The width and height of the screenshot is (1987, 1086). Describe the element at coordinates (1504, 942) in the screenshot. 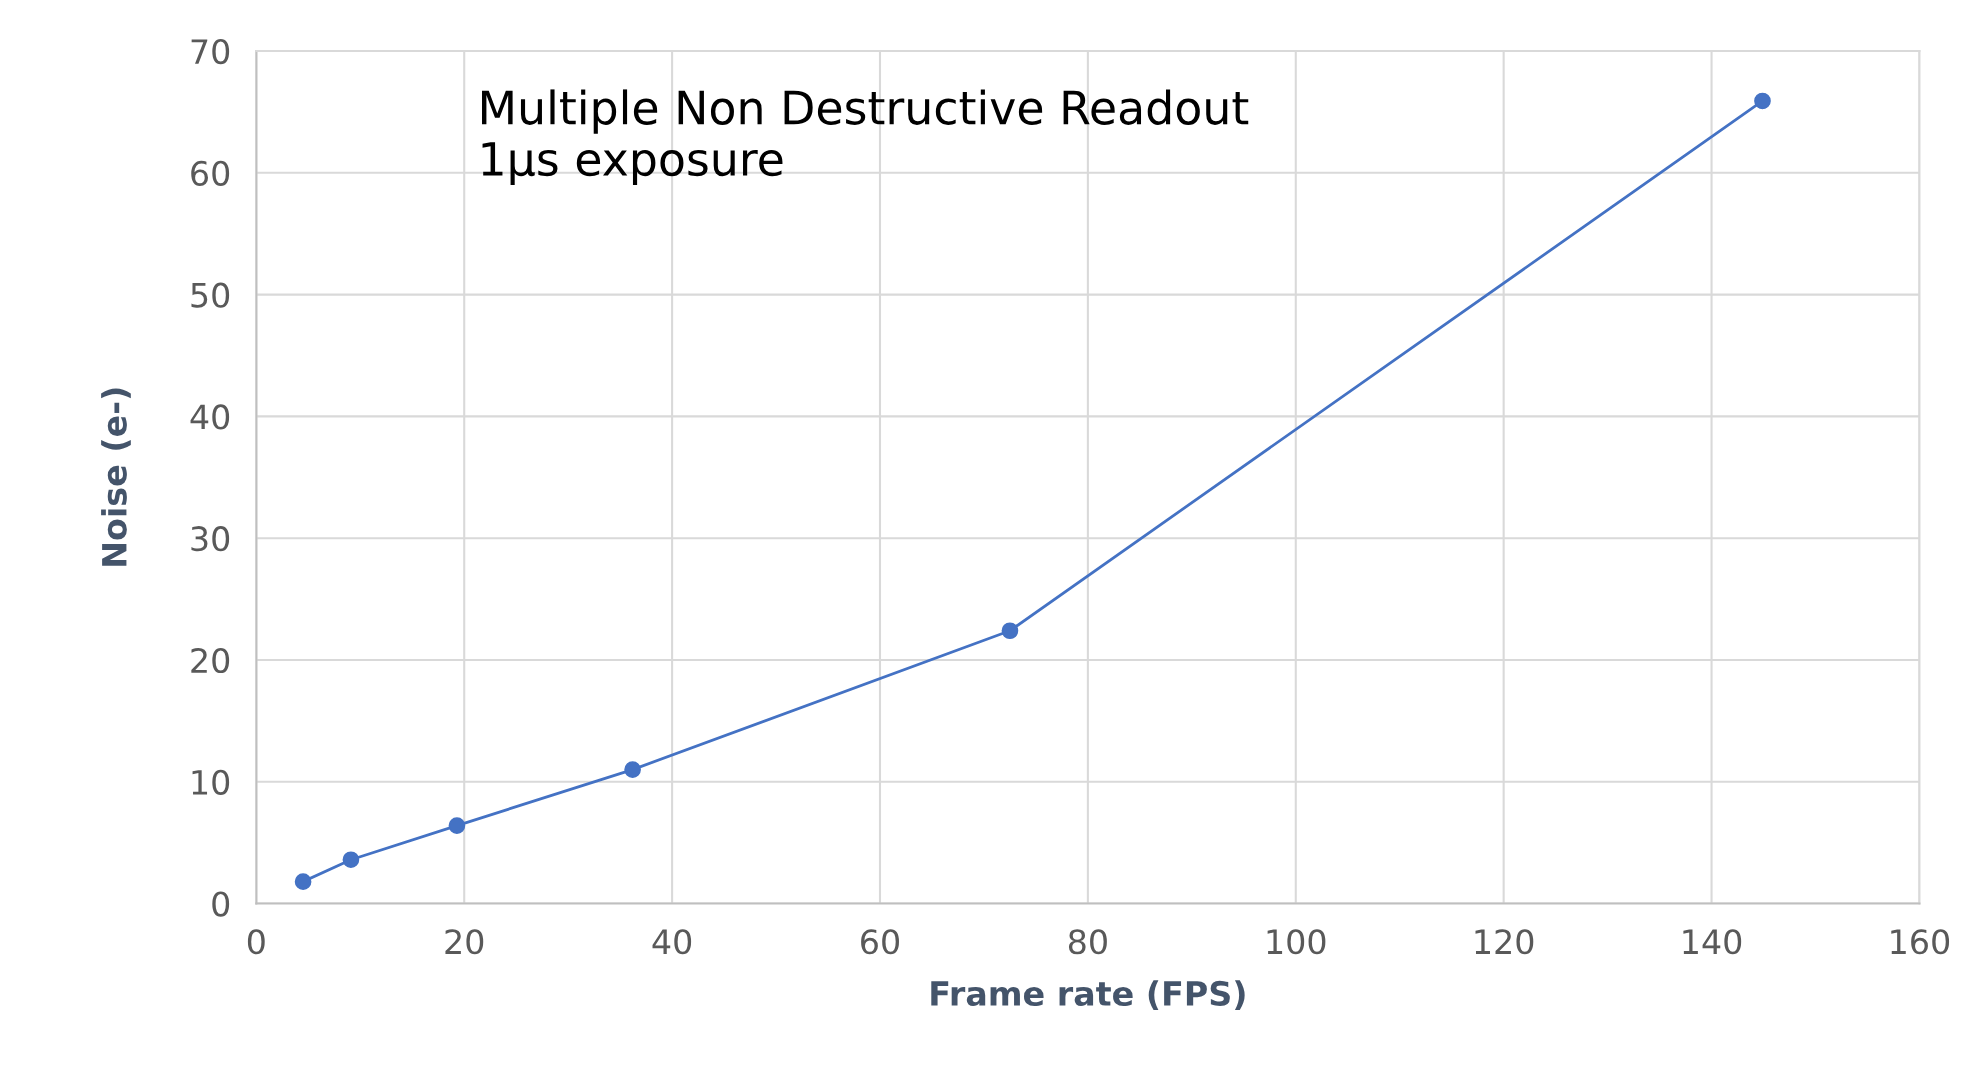

I see `x-tick-label: 120` at that location.